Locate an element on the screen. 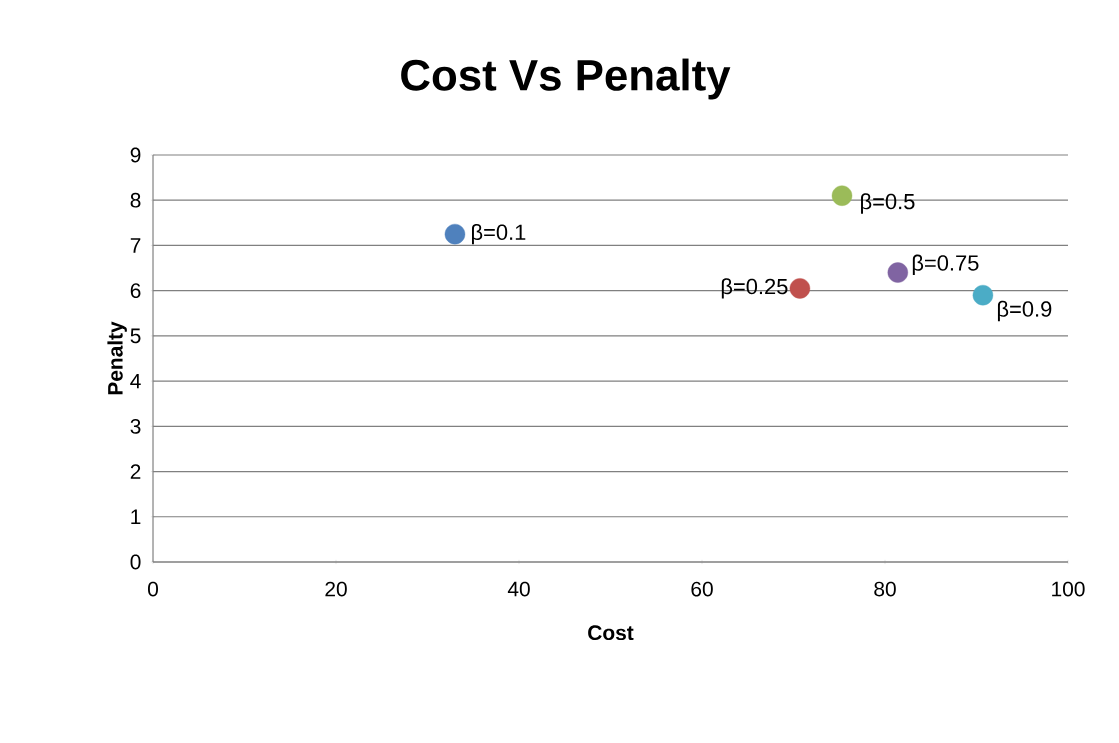  x-tick-label: 60 is located at coordinates (702, 589).